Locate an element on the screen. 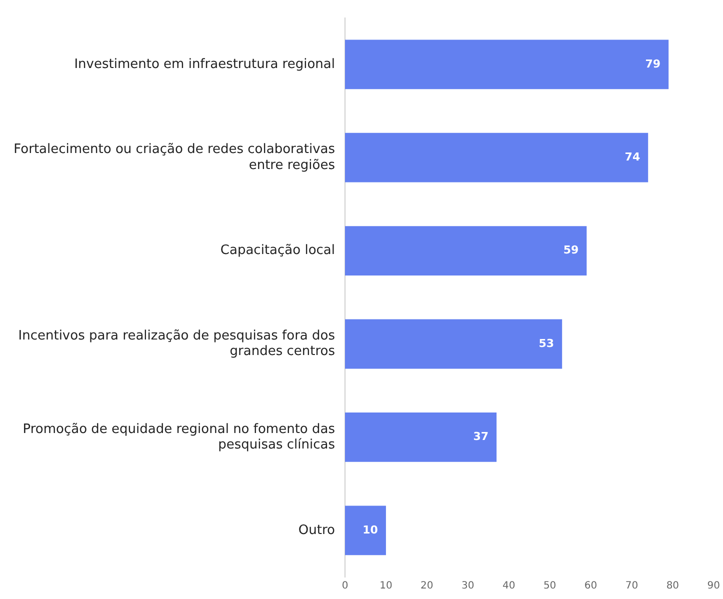 This screenshot has width=723, height=599. y-tick-label: Investimento em infraestrutura regional is located at coordinates (204, 64).